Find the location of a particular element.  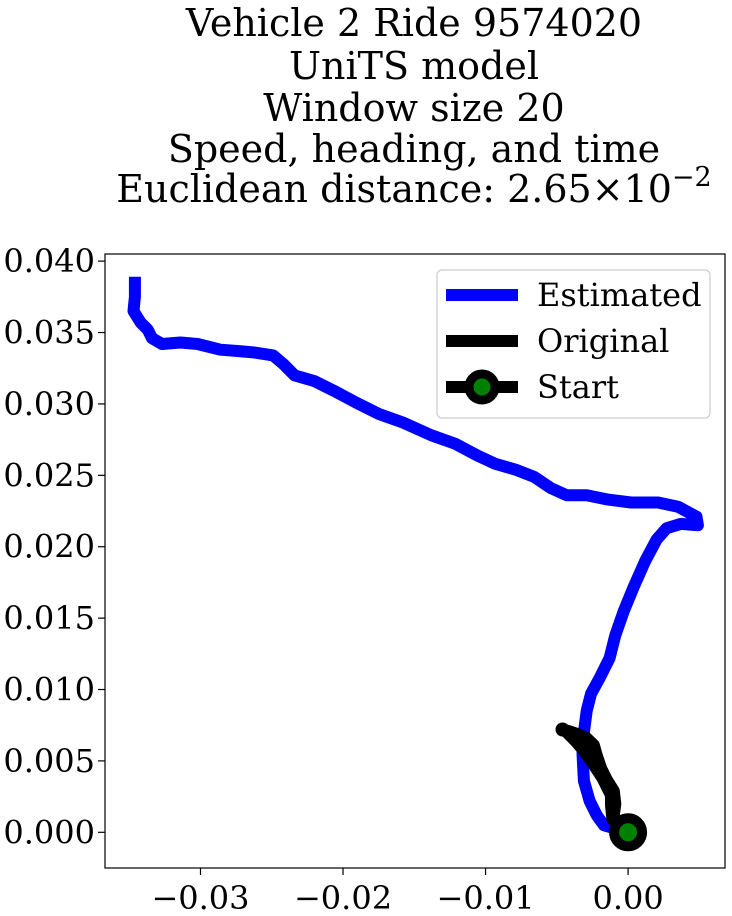

title-distance-base: 10 is located at coordinates (648, 189).